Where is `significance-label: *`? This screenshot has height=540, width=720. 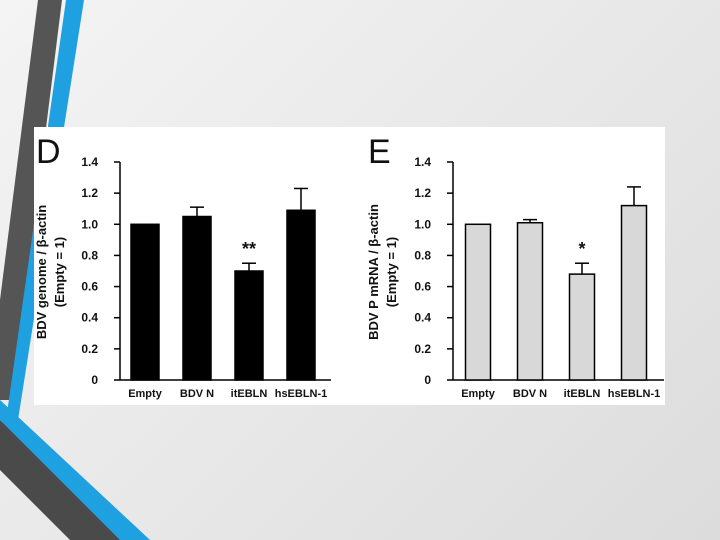 significance-label: * is located at coordinates (581, 249).